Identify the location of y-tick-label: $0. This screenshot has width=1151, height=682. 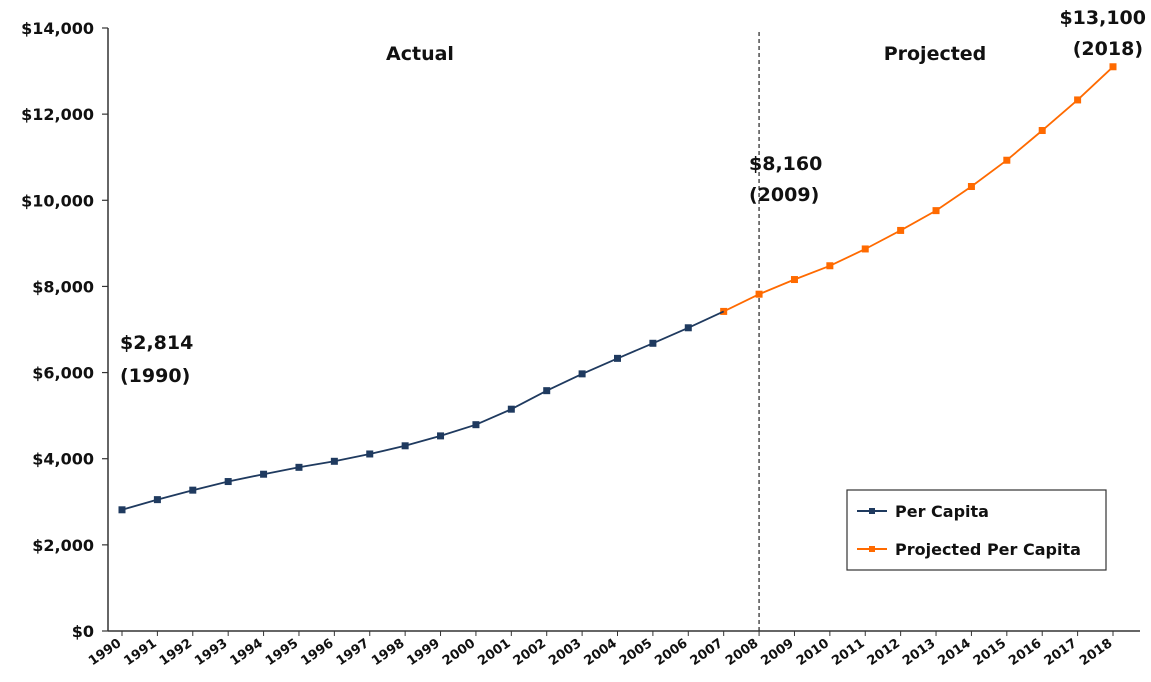
(83, 631).